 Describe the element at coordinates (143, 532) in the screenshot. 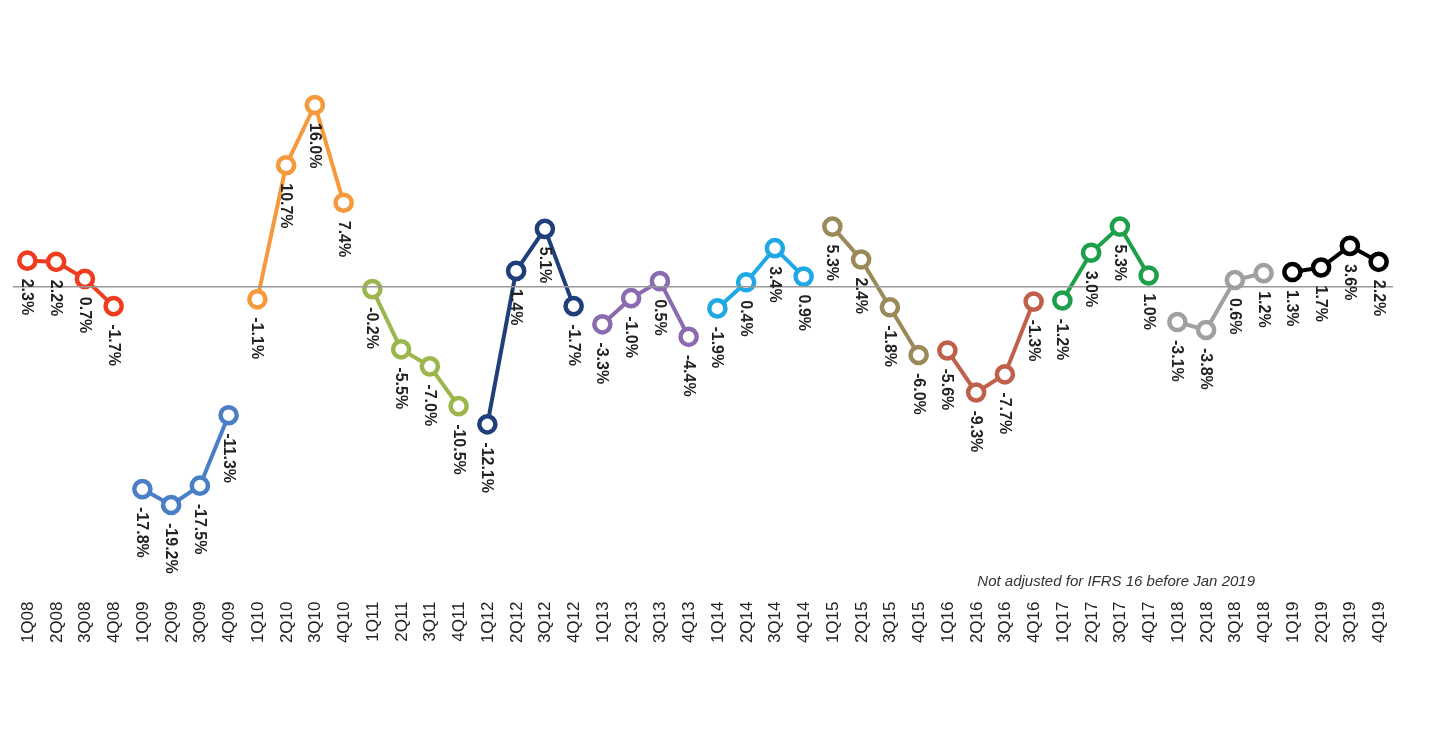

I see `data-label: -17.8%` at that location.